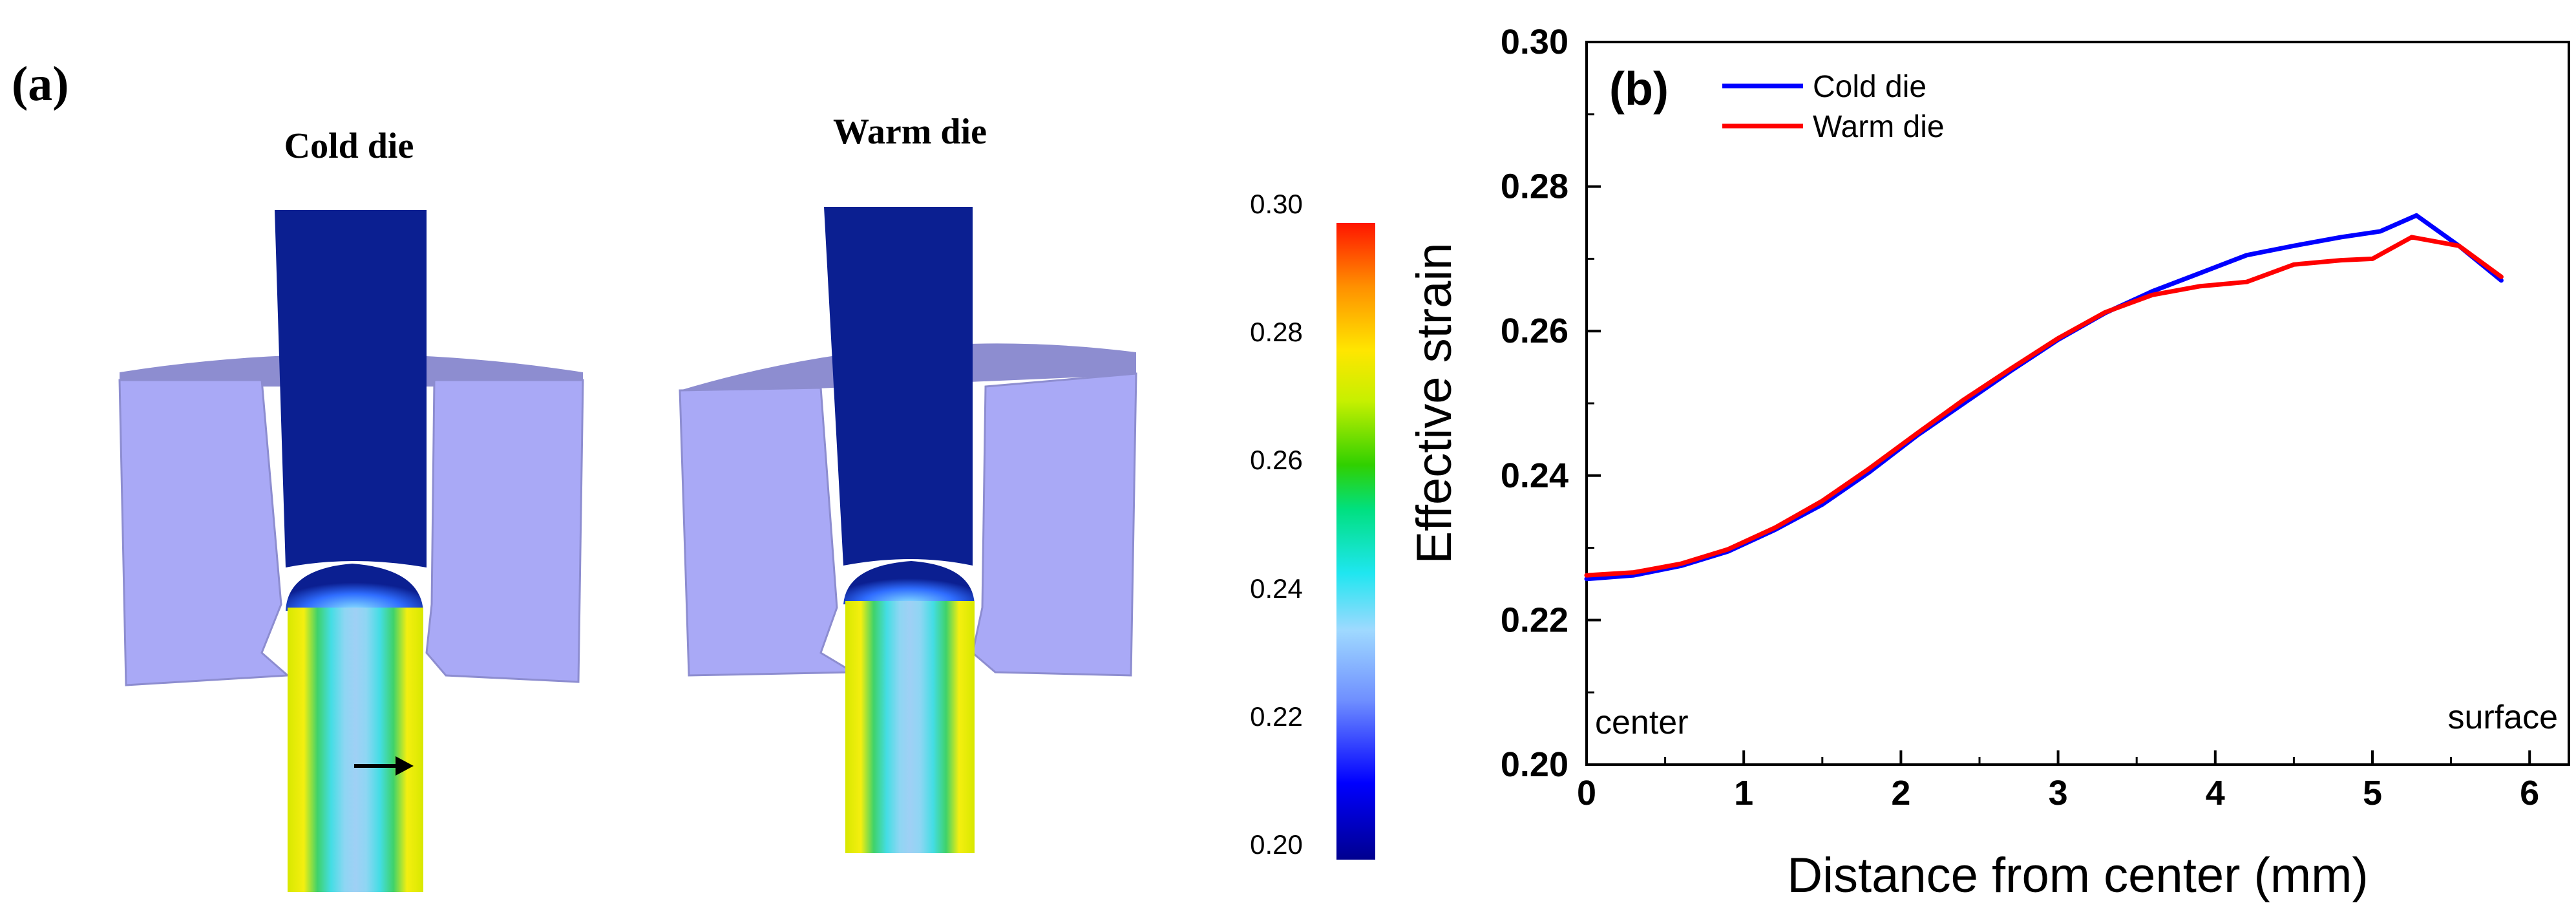  I want to click on panel-a-label: (a), so click(40, 84).